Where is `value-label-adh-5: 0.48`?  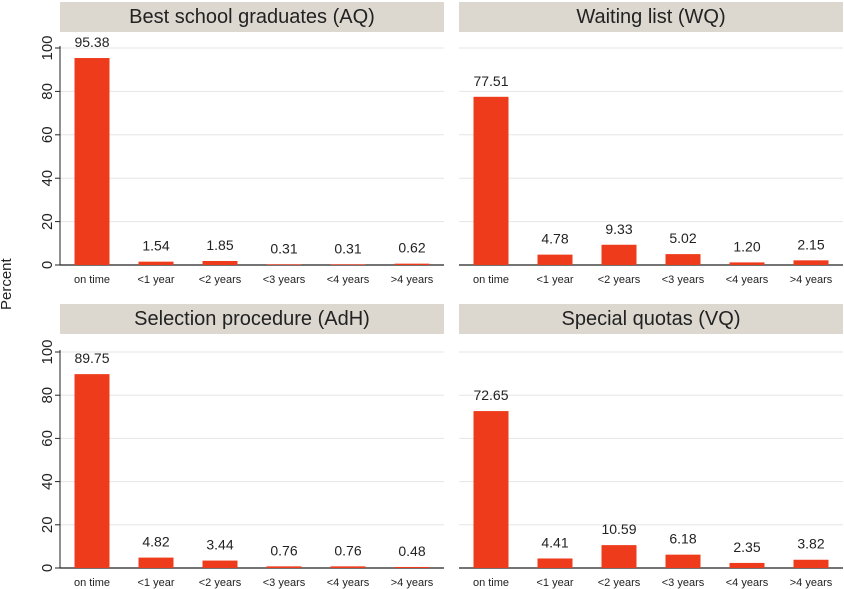
value-label-adh-5: 0.48 is located at coordinates (411, 551).